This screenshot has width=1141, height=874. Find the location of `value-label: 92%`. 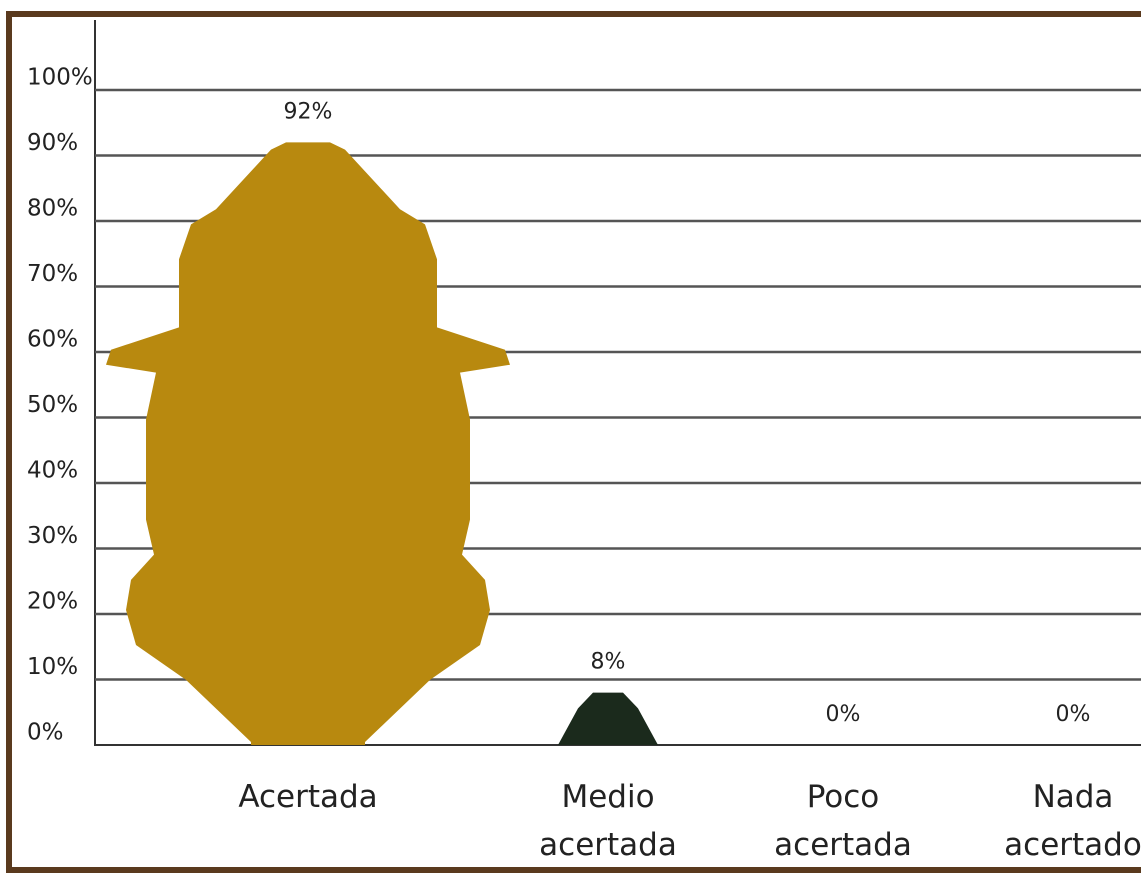

value-label: 92% is located at coordinates (308, 111).